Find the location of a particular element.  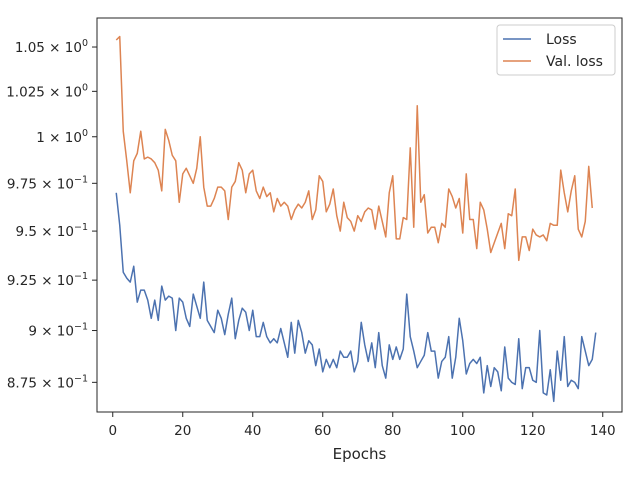

y-tick-label: 9 × 10⁻¹ is located at coordinates (58, 331).